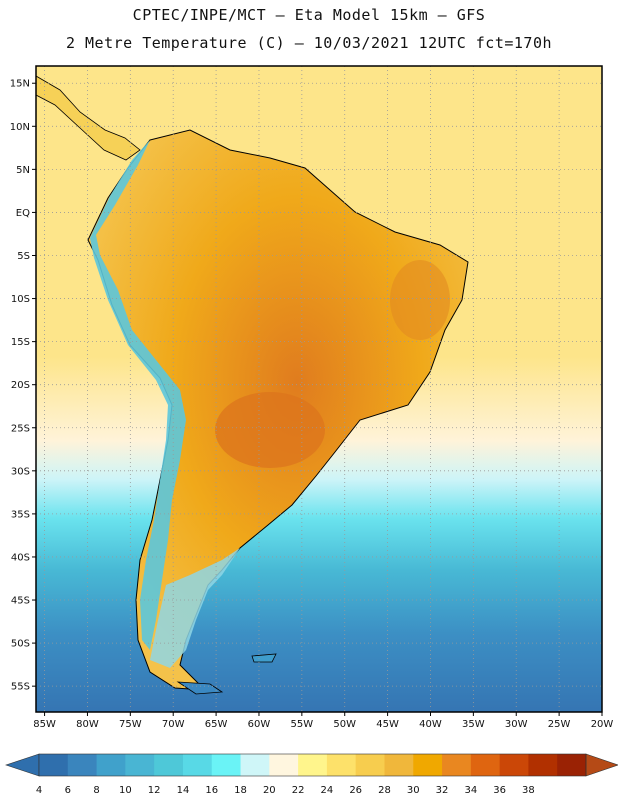 The width and height of the screenshot is (618, 800). Describe the element at coordinates (211, 790) in the screenshot. I see `legend-label: 16` at that location.